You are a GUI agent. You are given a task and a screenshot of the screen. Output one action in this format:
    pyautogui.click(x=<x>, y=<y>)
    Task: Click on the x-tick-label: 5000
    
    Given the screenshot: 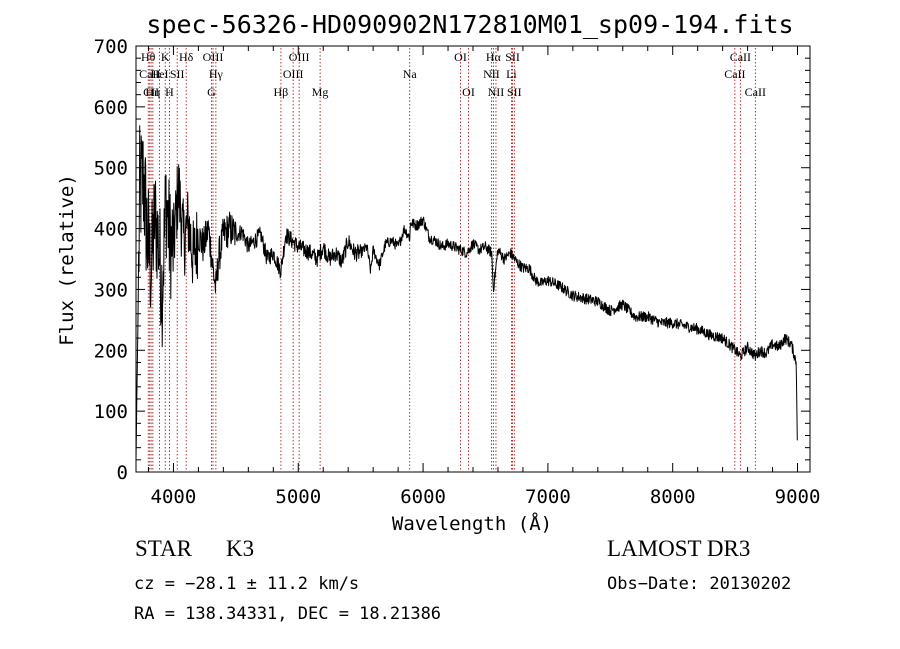 What is the action you would take?
    pyautogui.click(x=298, y=497)
    